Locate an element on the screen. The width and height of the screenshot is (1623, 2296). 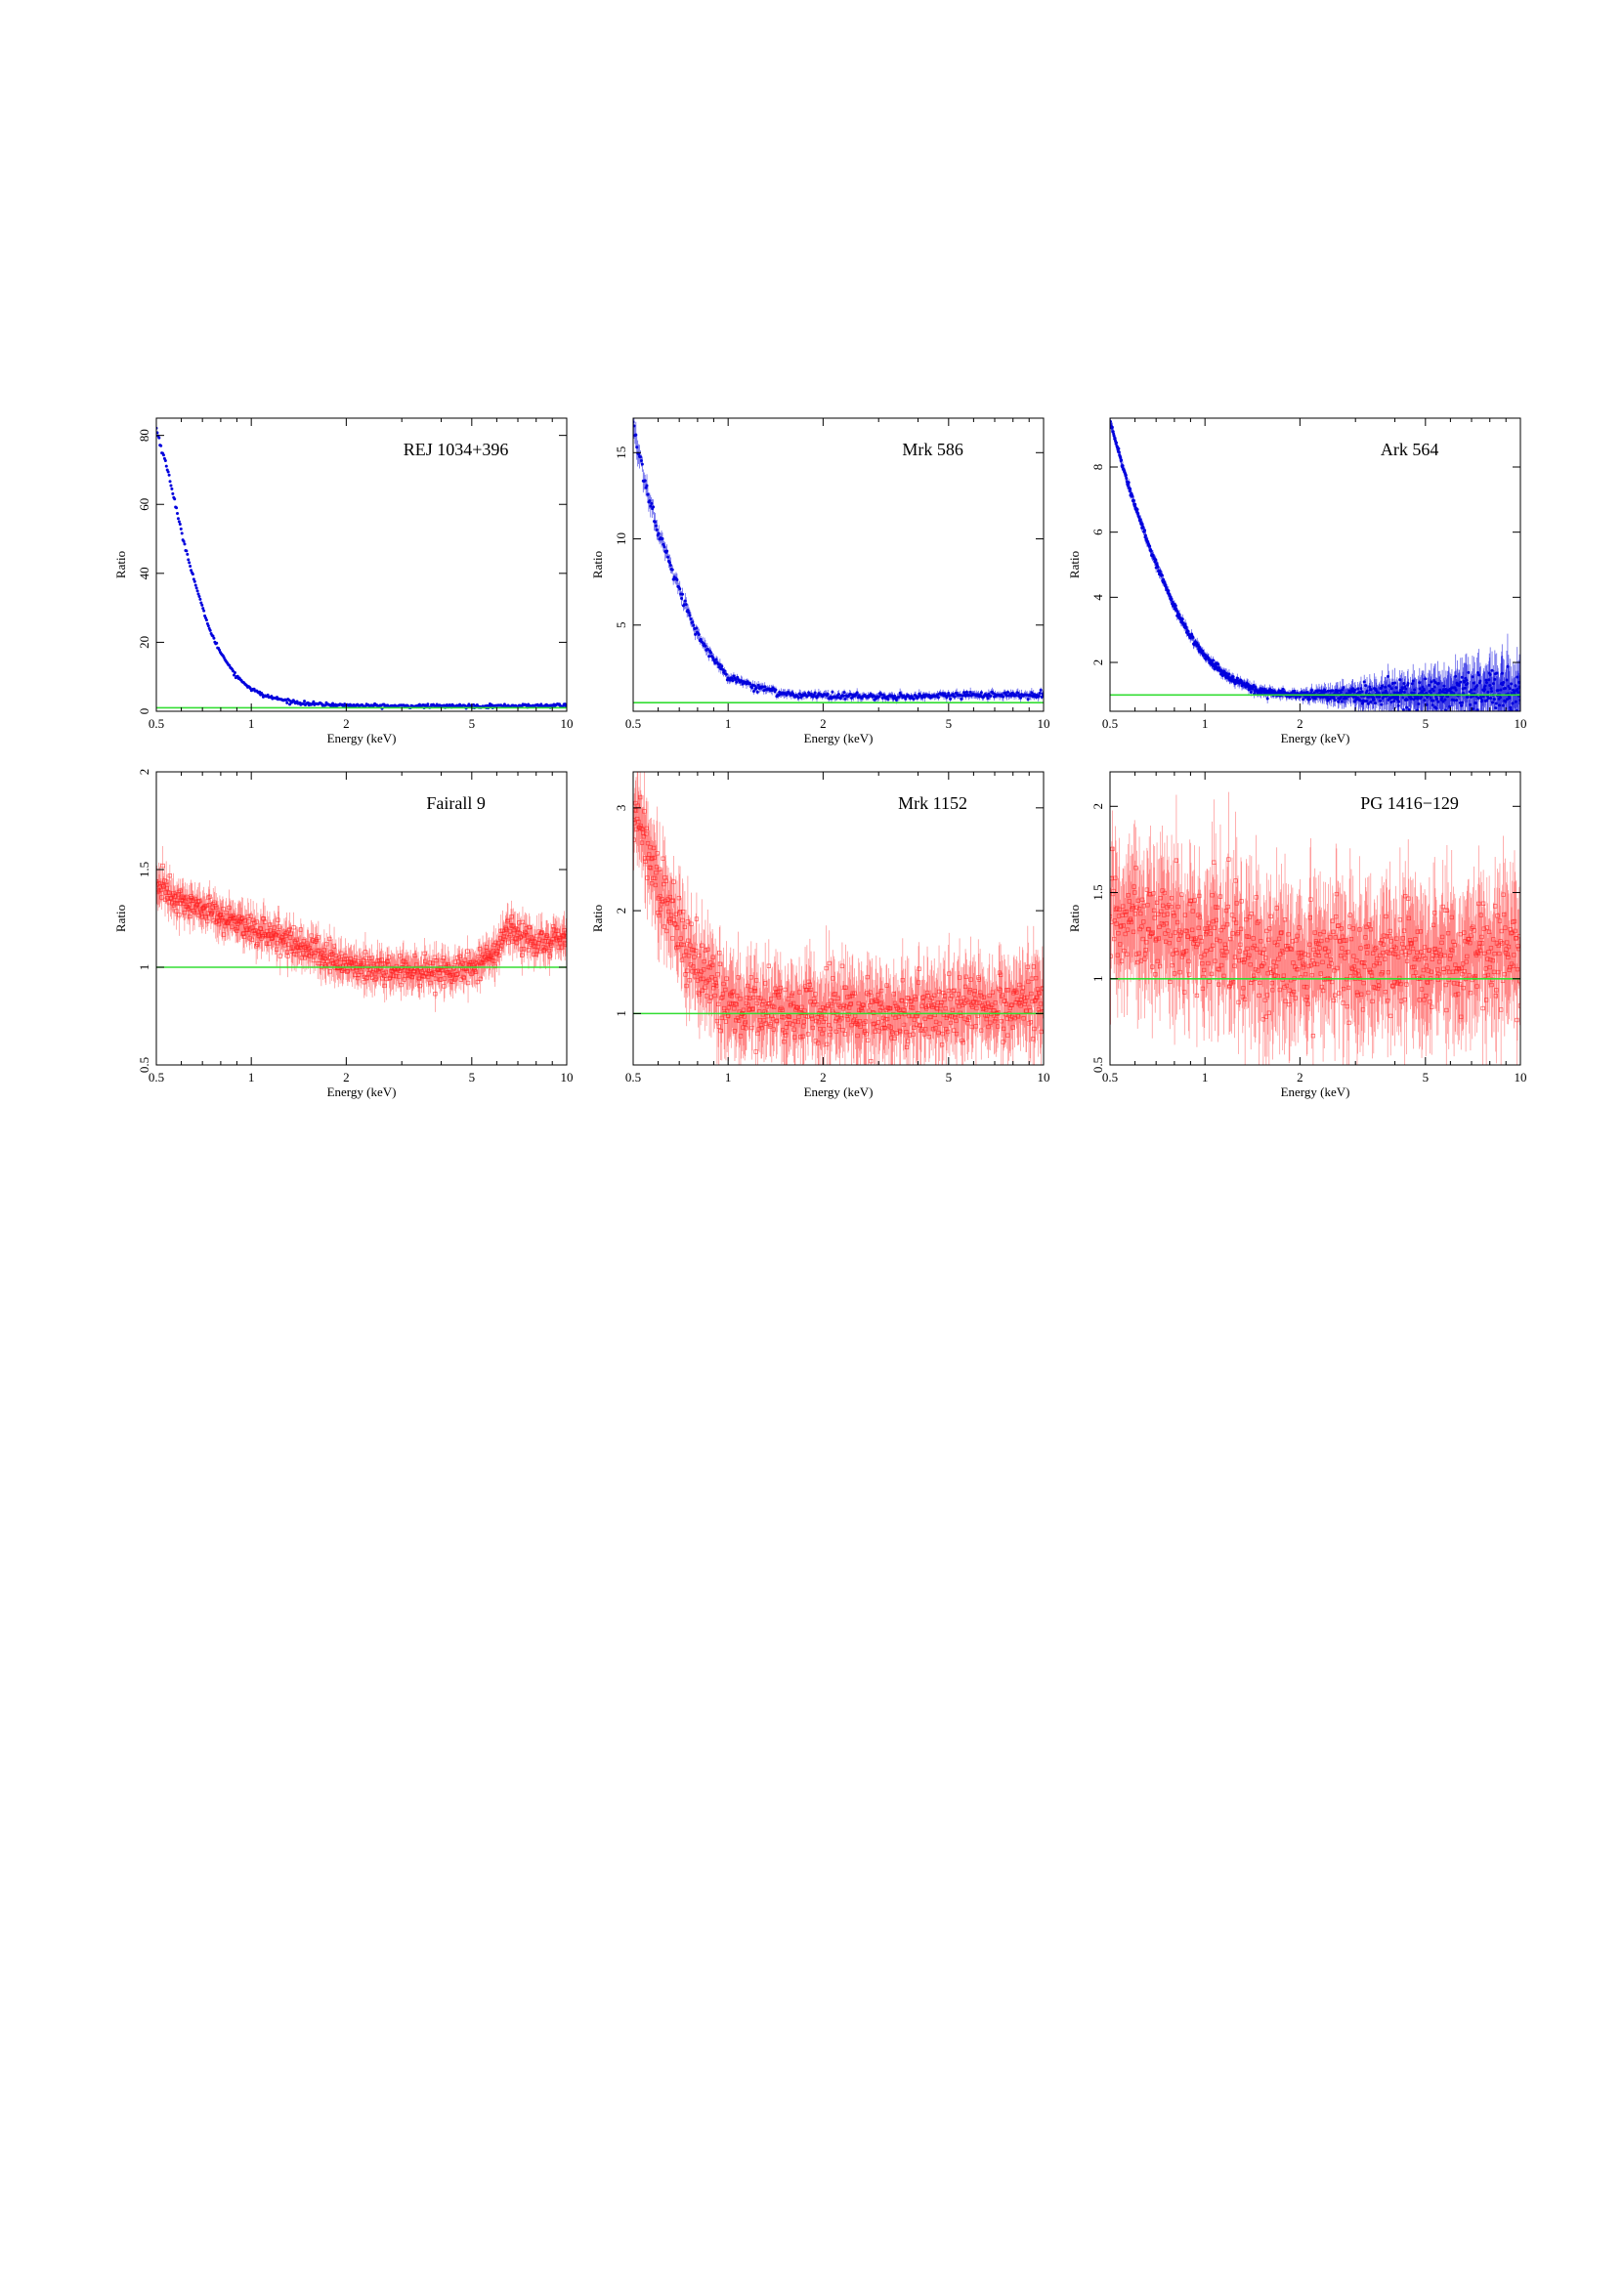
plot-frame is located at coordinates (361, 919).